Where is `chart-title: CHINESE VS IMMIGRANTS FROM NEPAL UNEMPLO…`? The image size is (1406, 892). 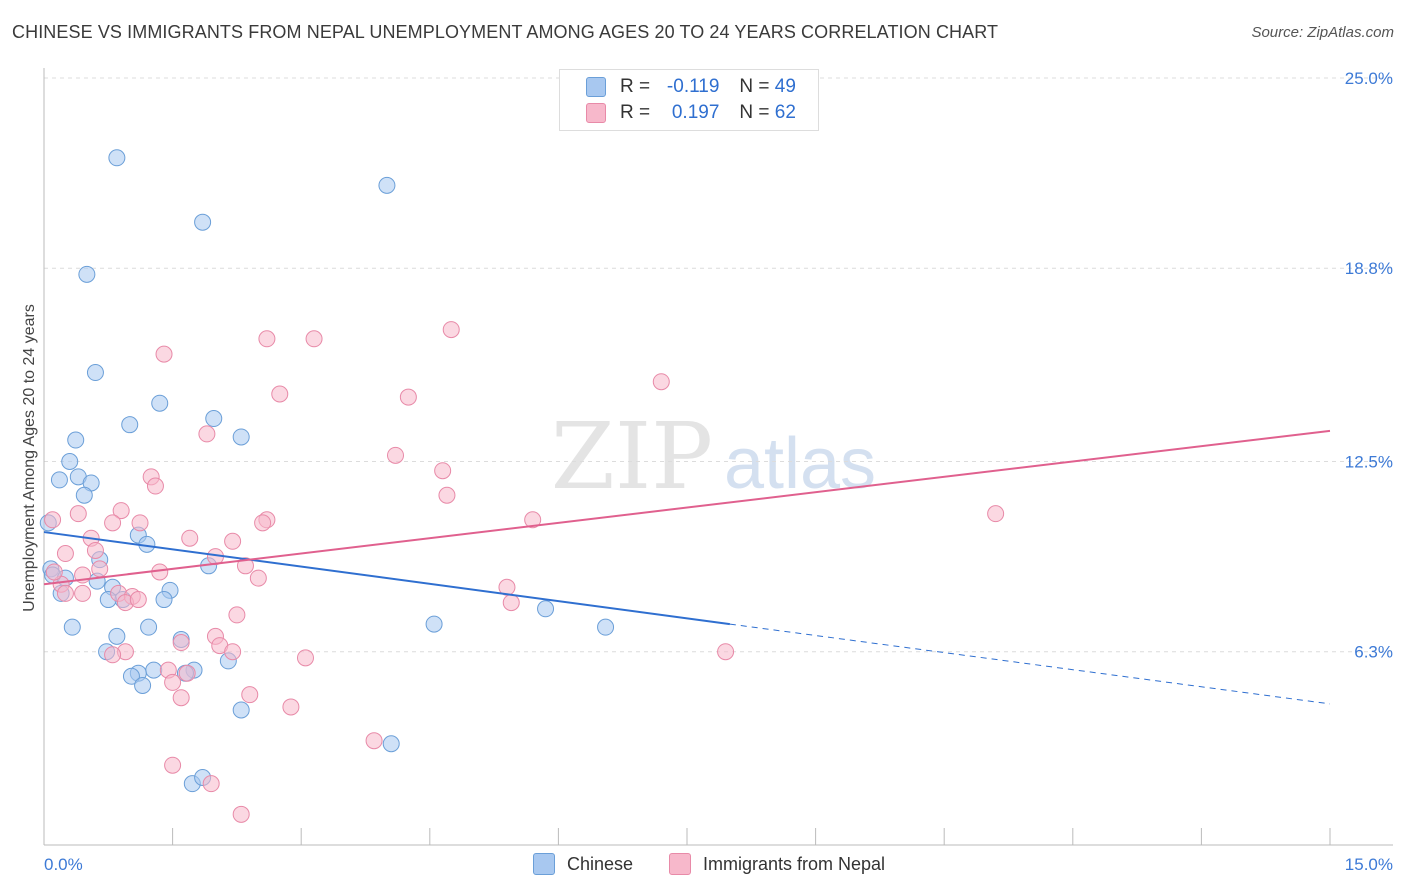 chart-title: CHINESE VS IMMIGRANTS FROM NEPAL UNEMPLO… is located at coordinates (505, 32).